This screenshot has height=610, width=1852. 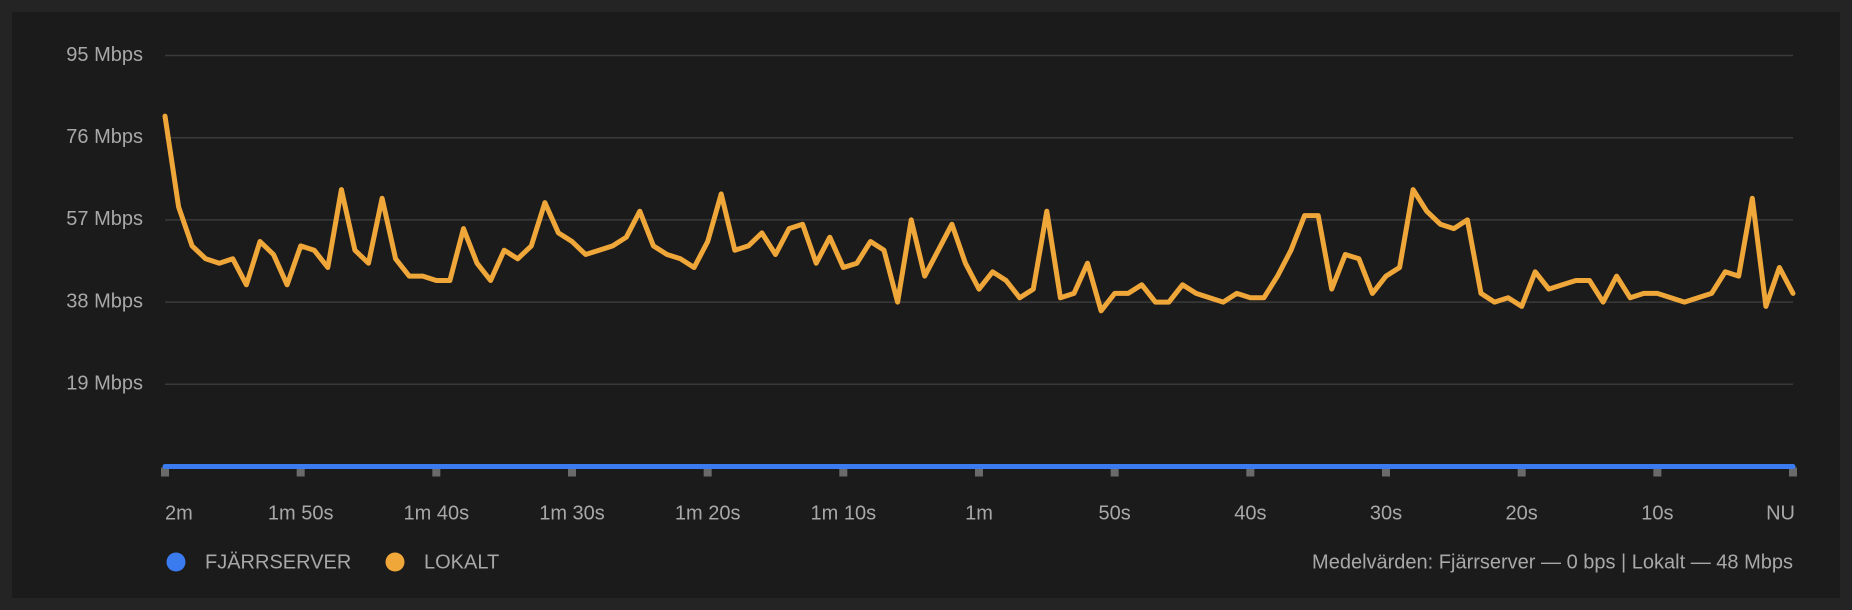 I want to click on x-tick-label: 20s, so click(x=1522, y=513).